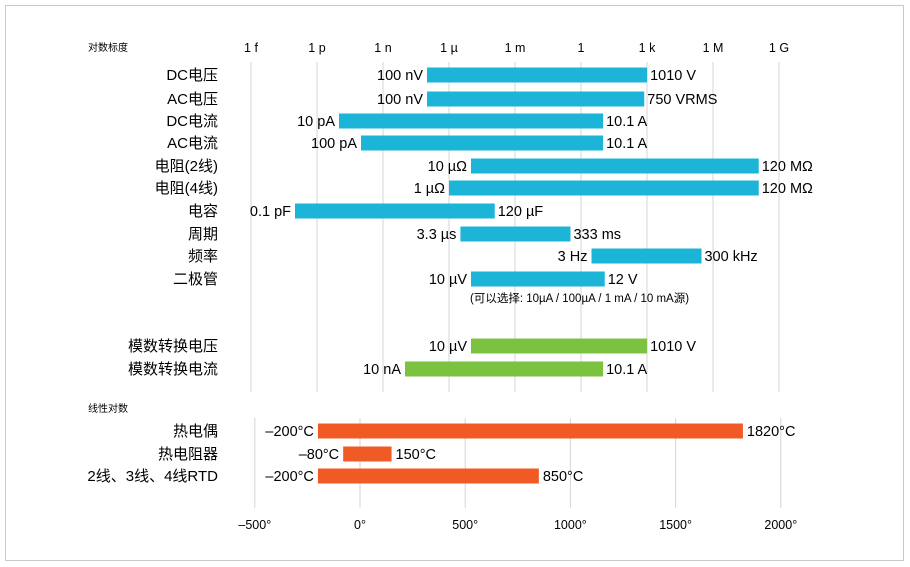 This screenshot has width=910, height=567. What do you see at coordinates (203, 234) in the screenshot?
I see `category-label: 周期` at bounding box center [203, 234].